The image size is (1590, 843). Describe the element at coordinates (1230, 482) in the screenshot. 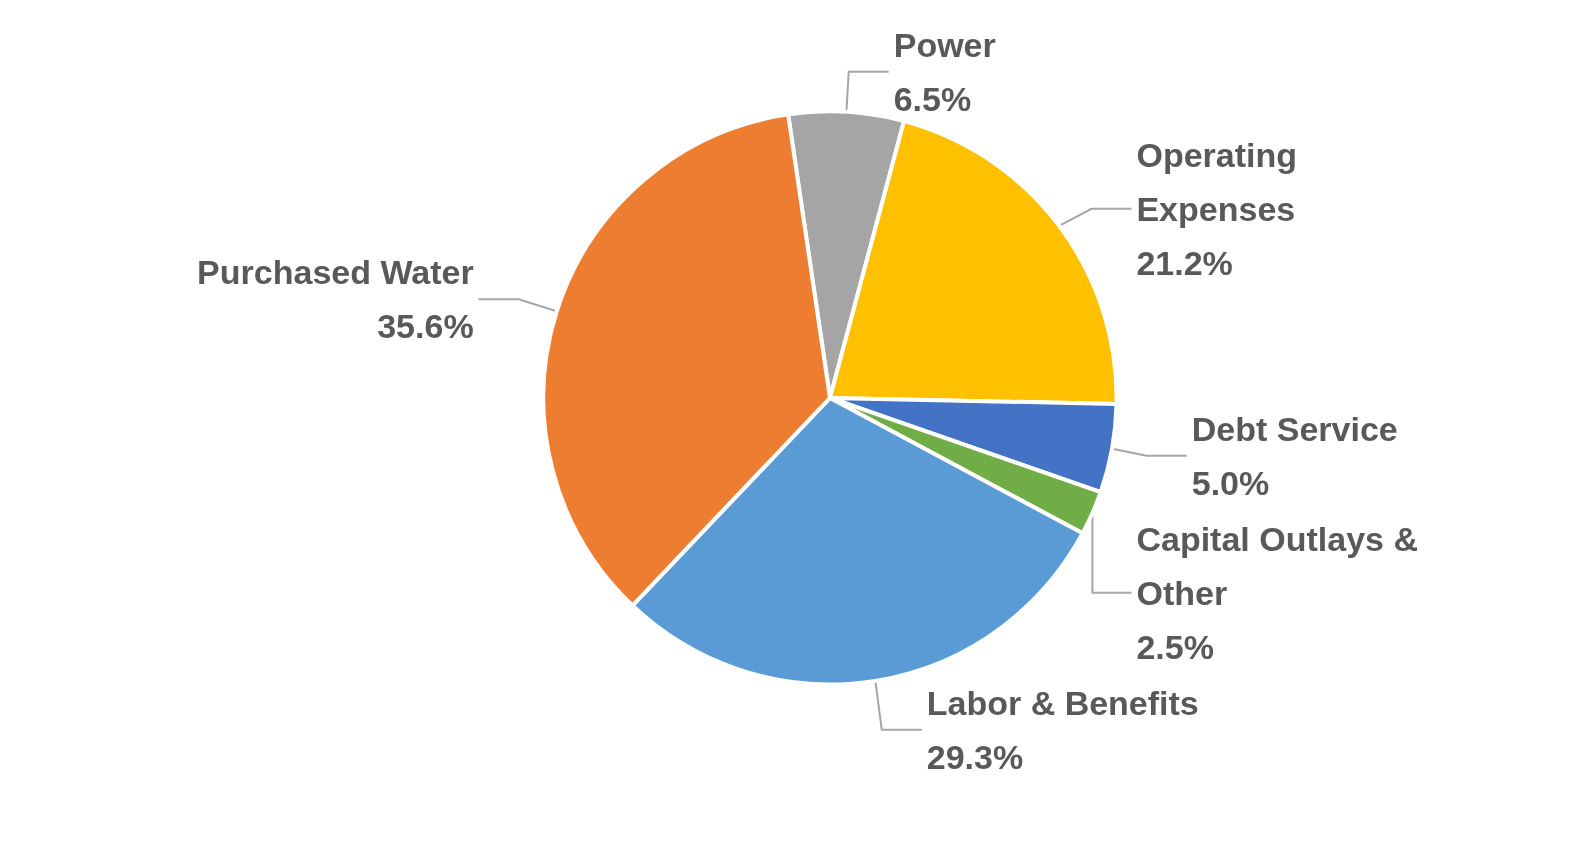

I see `data-label: 5.0%` at that location.